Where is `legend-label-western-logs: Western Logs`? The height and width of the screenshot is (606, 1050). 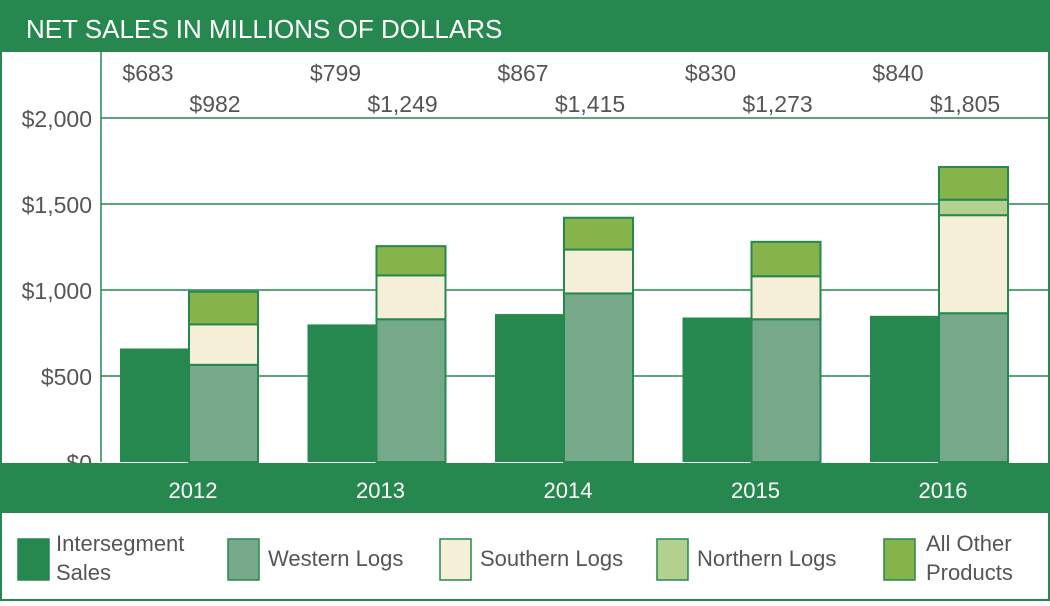
legend-label-western-logs: Western Logs is located at coordinates (336, 558).